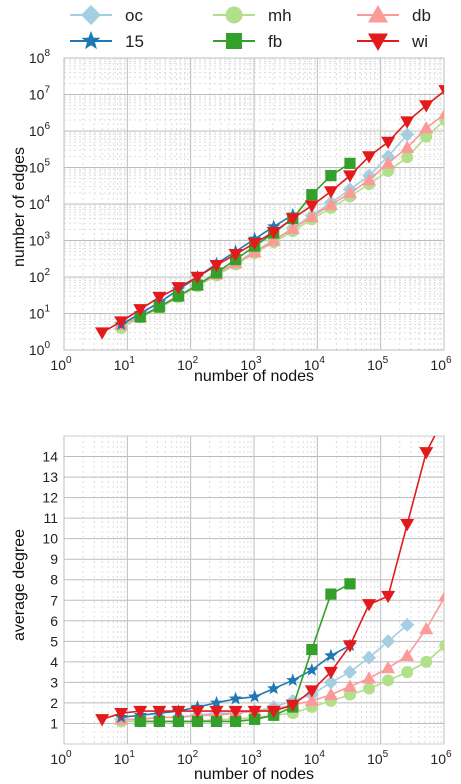  Describe the element at coordinates (47, 90) in the screenshot. I see `y-tick-exponent: 7` at that location.